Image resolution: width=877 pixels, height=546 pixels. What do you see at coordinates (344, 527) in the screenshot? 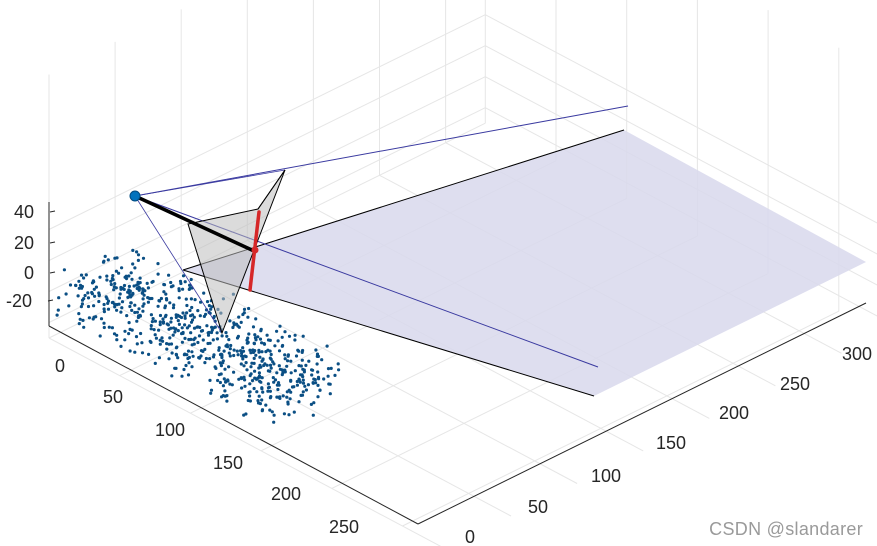
I see `x-tick-label: 250` at bounding box center [344, 527].